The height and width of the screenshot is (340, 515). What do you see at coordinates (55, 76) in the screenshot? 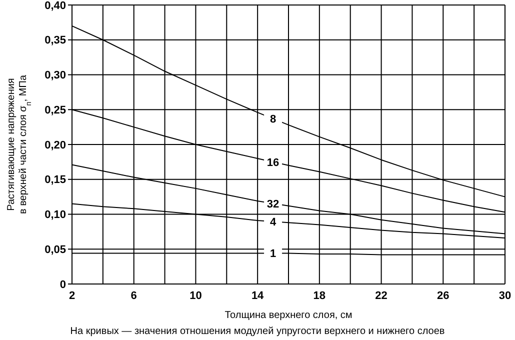
I see `y-tick-label: 0,30` at bounding box center [55, 76].